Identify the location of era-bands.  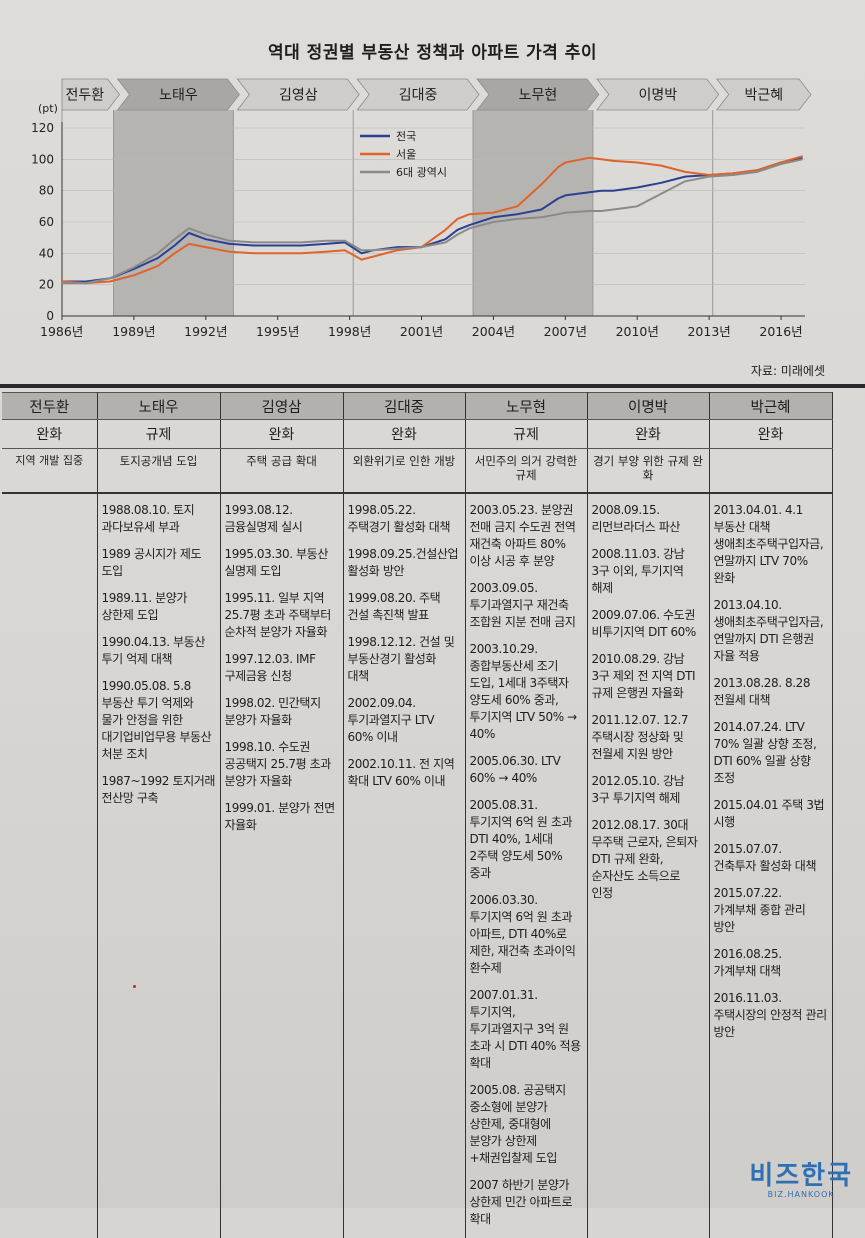
(387, 213).